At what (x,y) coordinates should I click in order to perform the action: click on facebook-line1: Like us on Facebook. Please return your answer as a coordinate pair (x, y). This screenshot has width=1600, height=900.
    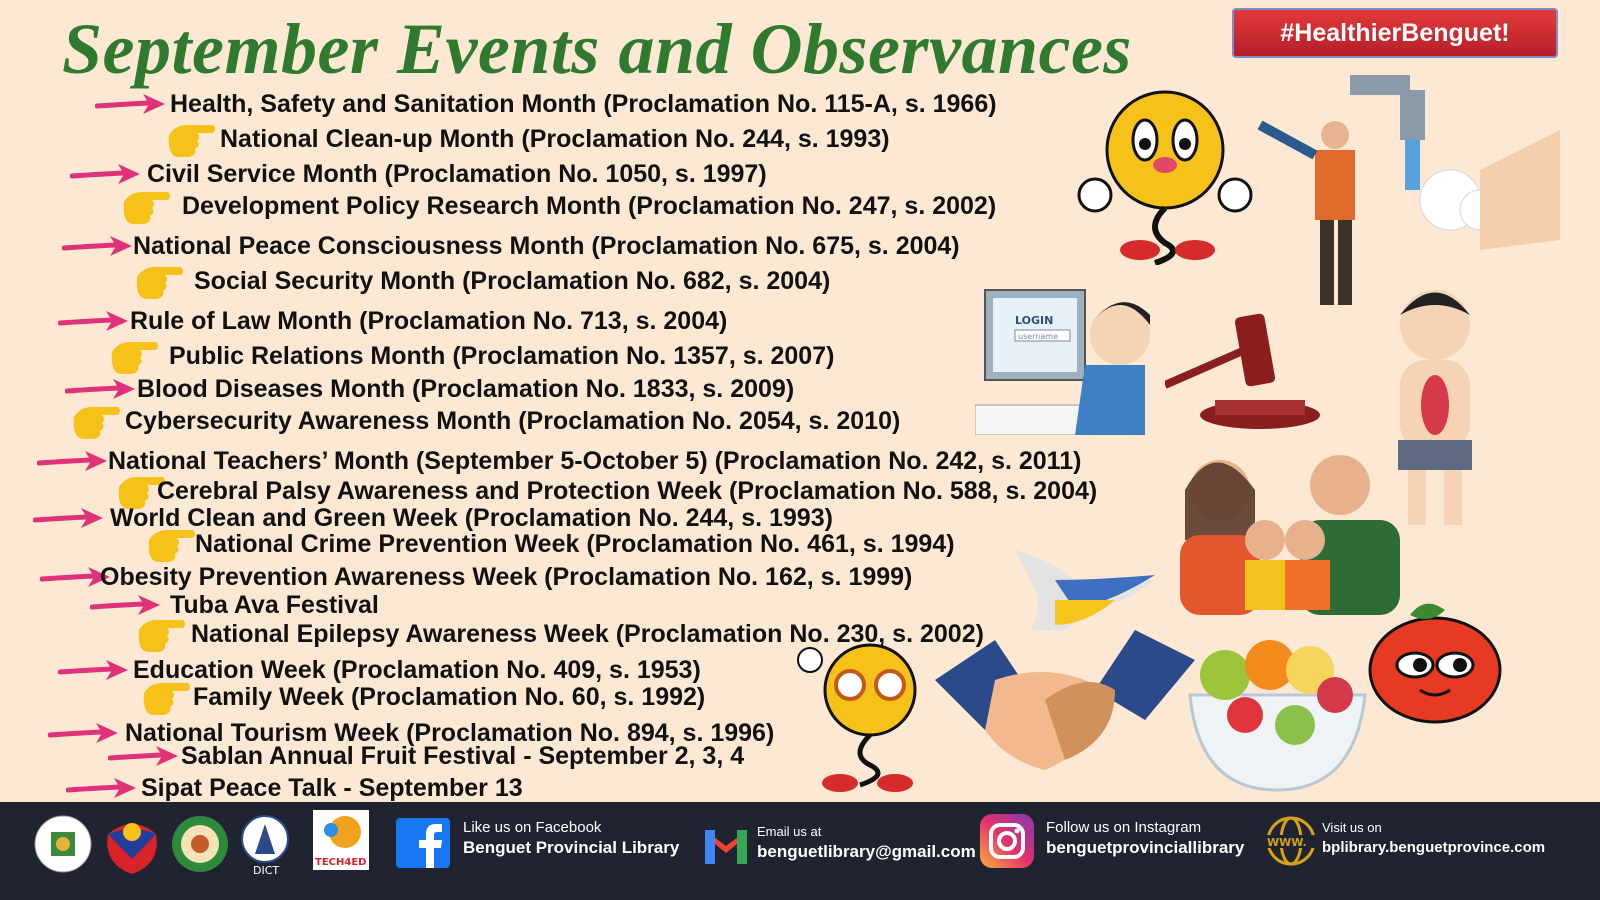
    Looking at the image, I should click on (532, 827).